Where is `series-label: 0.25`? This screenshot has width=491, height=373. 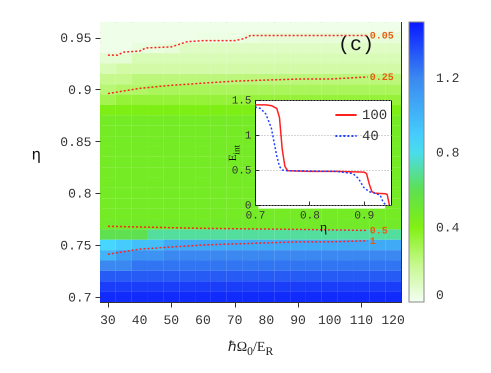 series-label: 0.25 is located at coordinates (382, 78).